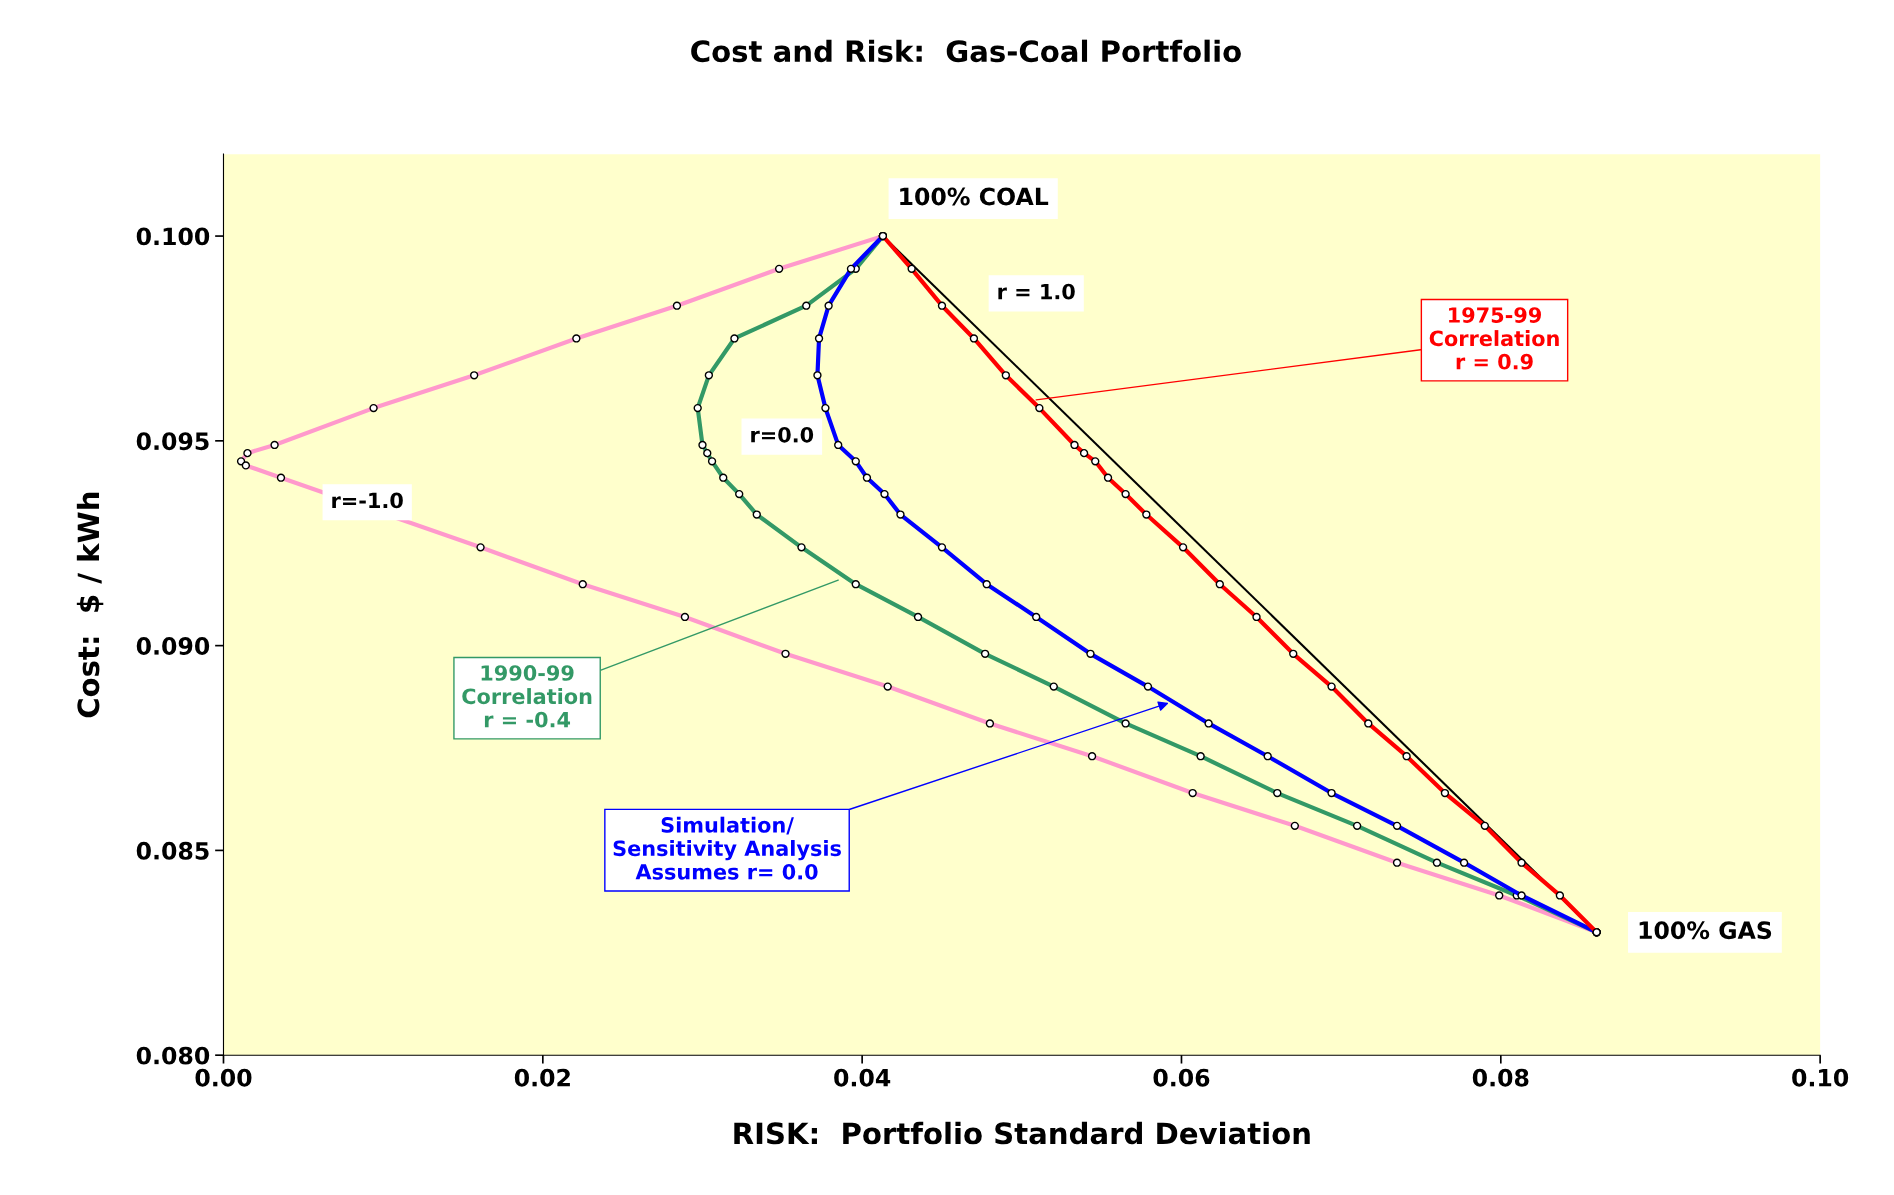 The width and height of the screenshot is (1894, 1195). What do you see at coordinates (1036, 291) in the screenshot?
I see `annotation: r = 1.0` at bounding box center [1036, 291].